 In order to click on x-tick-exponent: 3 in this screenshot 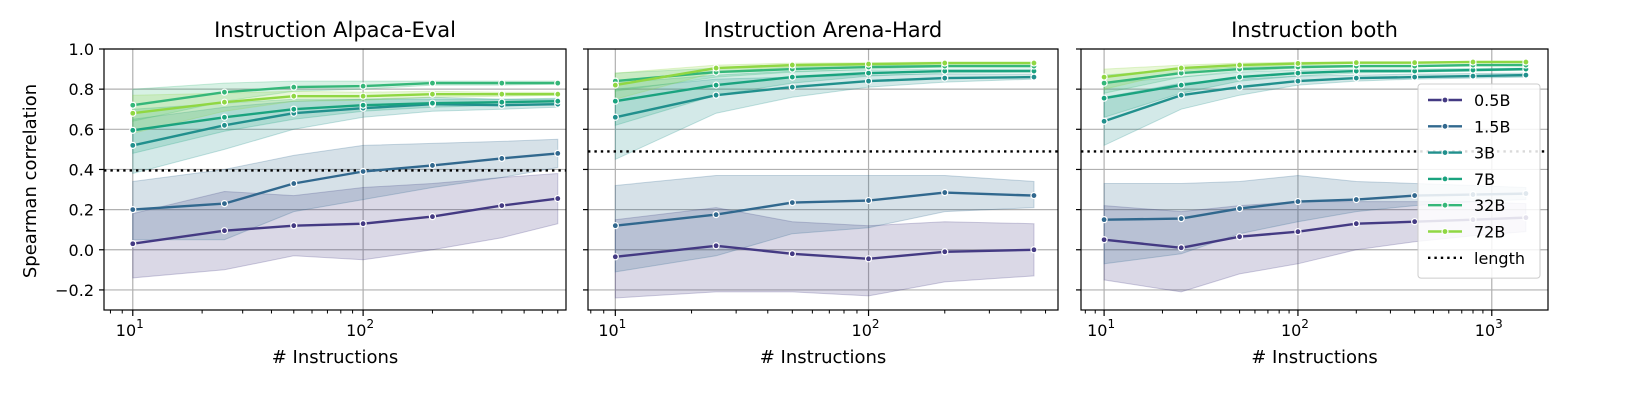, I will do `click(1499, 324)`.